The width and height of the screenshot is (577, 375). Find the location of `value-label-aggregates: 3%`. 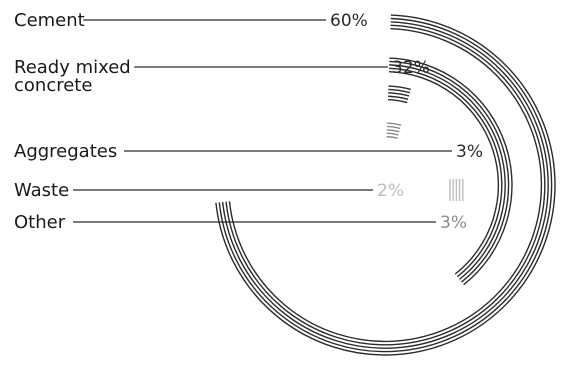

value-label-aggregates: 3% is located at coordinates (469, 152).